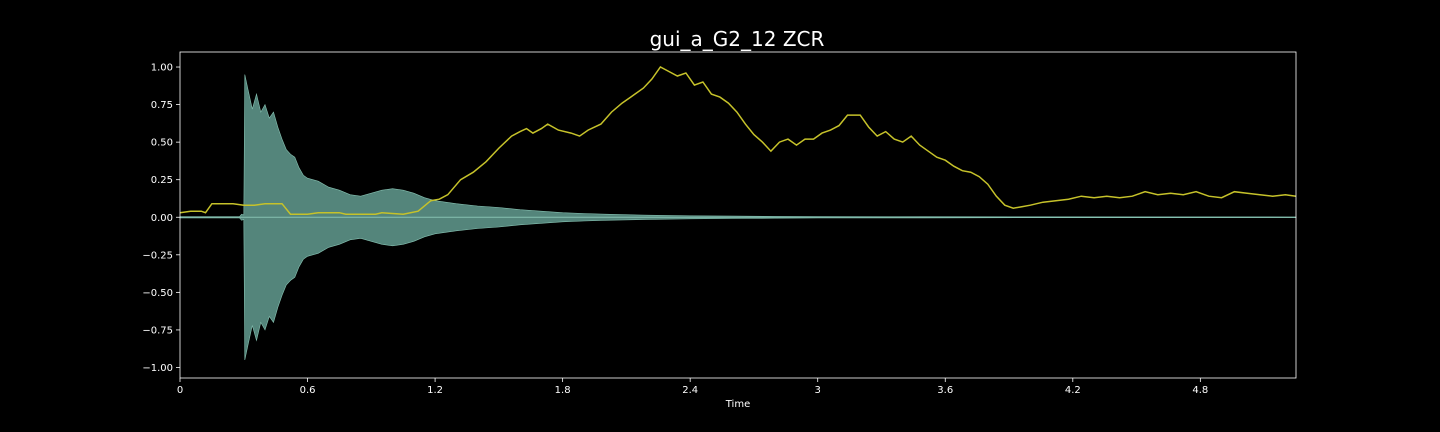 This screenshot has width=1440, height=432. What do you see at coordinates (1073, 390) in the screenshot?
I see `x-tick-label: 4.2` at bounding box center [1073, 390].